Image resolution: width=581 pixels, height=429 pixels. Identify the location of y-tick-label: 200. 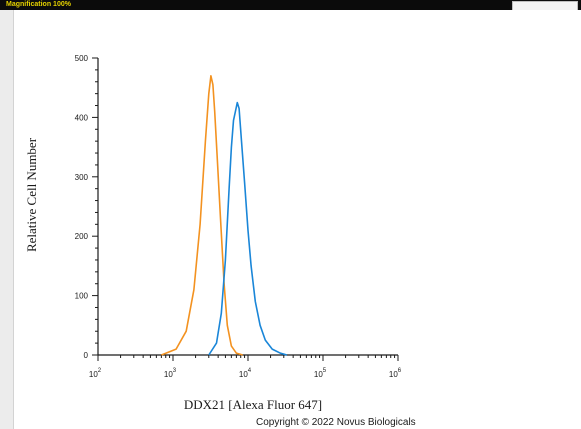
(82, 236).